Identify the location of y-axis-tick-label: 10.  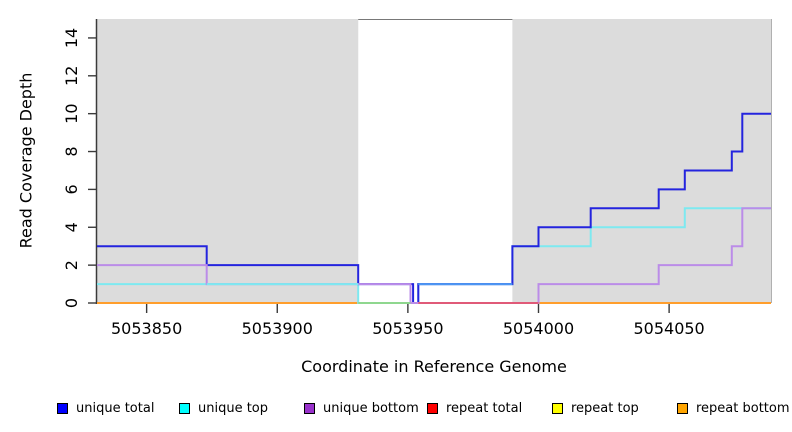
(71, 113).